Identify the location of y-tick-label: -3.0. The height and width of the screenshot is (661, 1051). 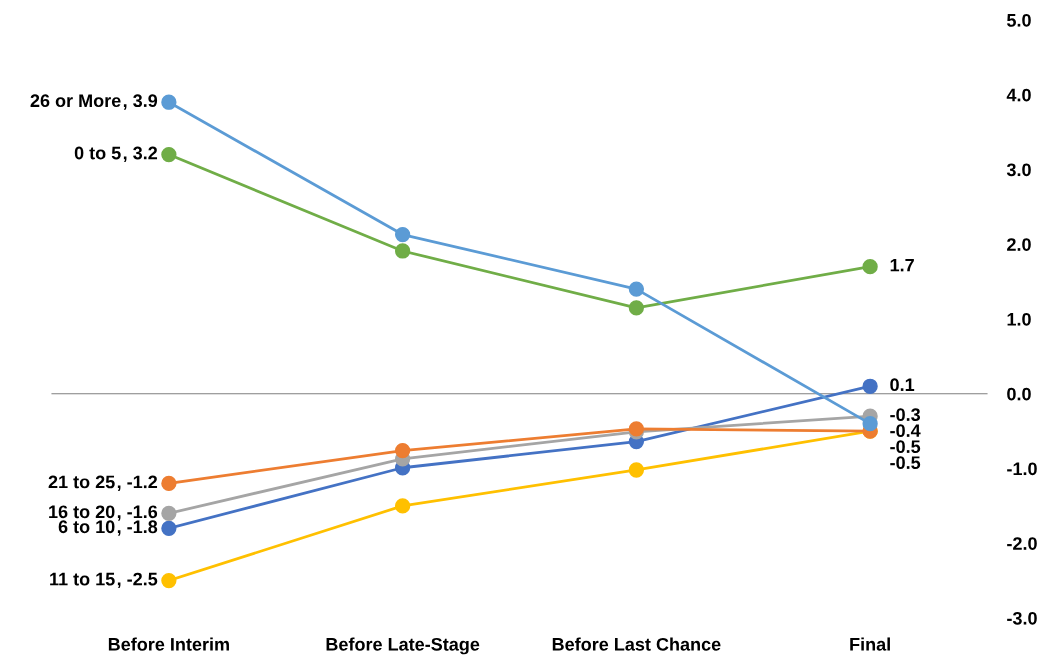
(1022, 618).